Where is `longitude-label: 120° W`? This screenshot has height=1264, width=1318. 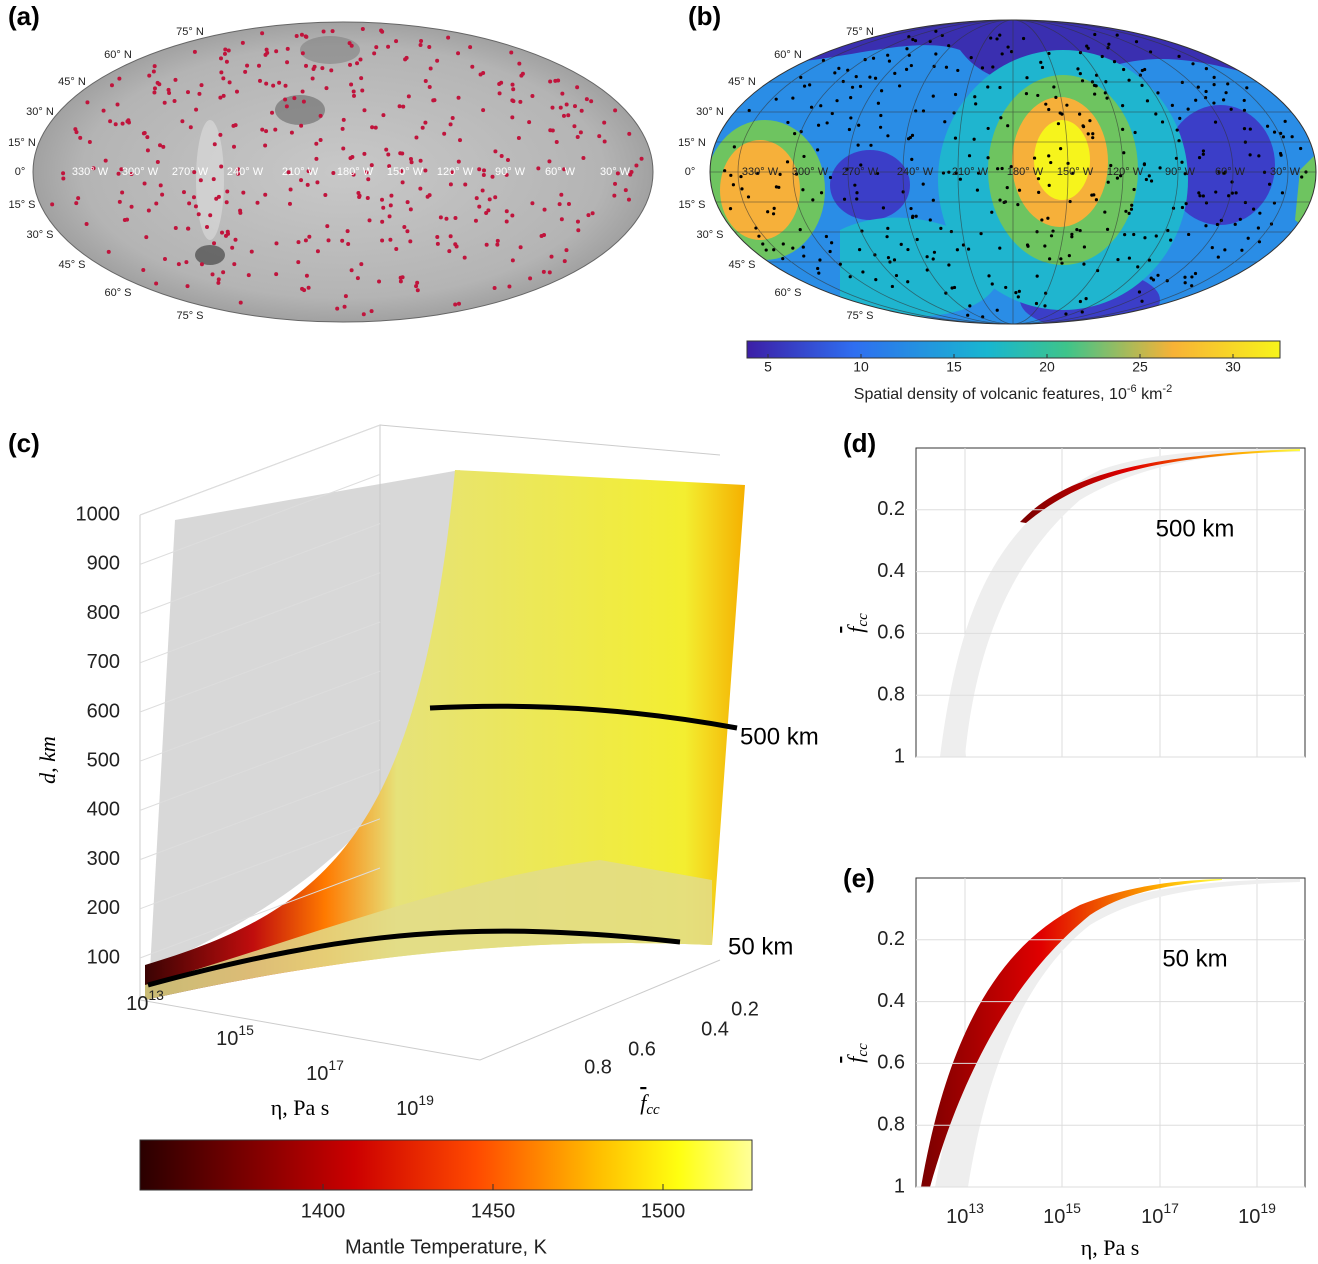
longitude-label: 120° W is located at coordinates (455, 172).